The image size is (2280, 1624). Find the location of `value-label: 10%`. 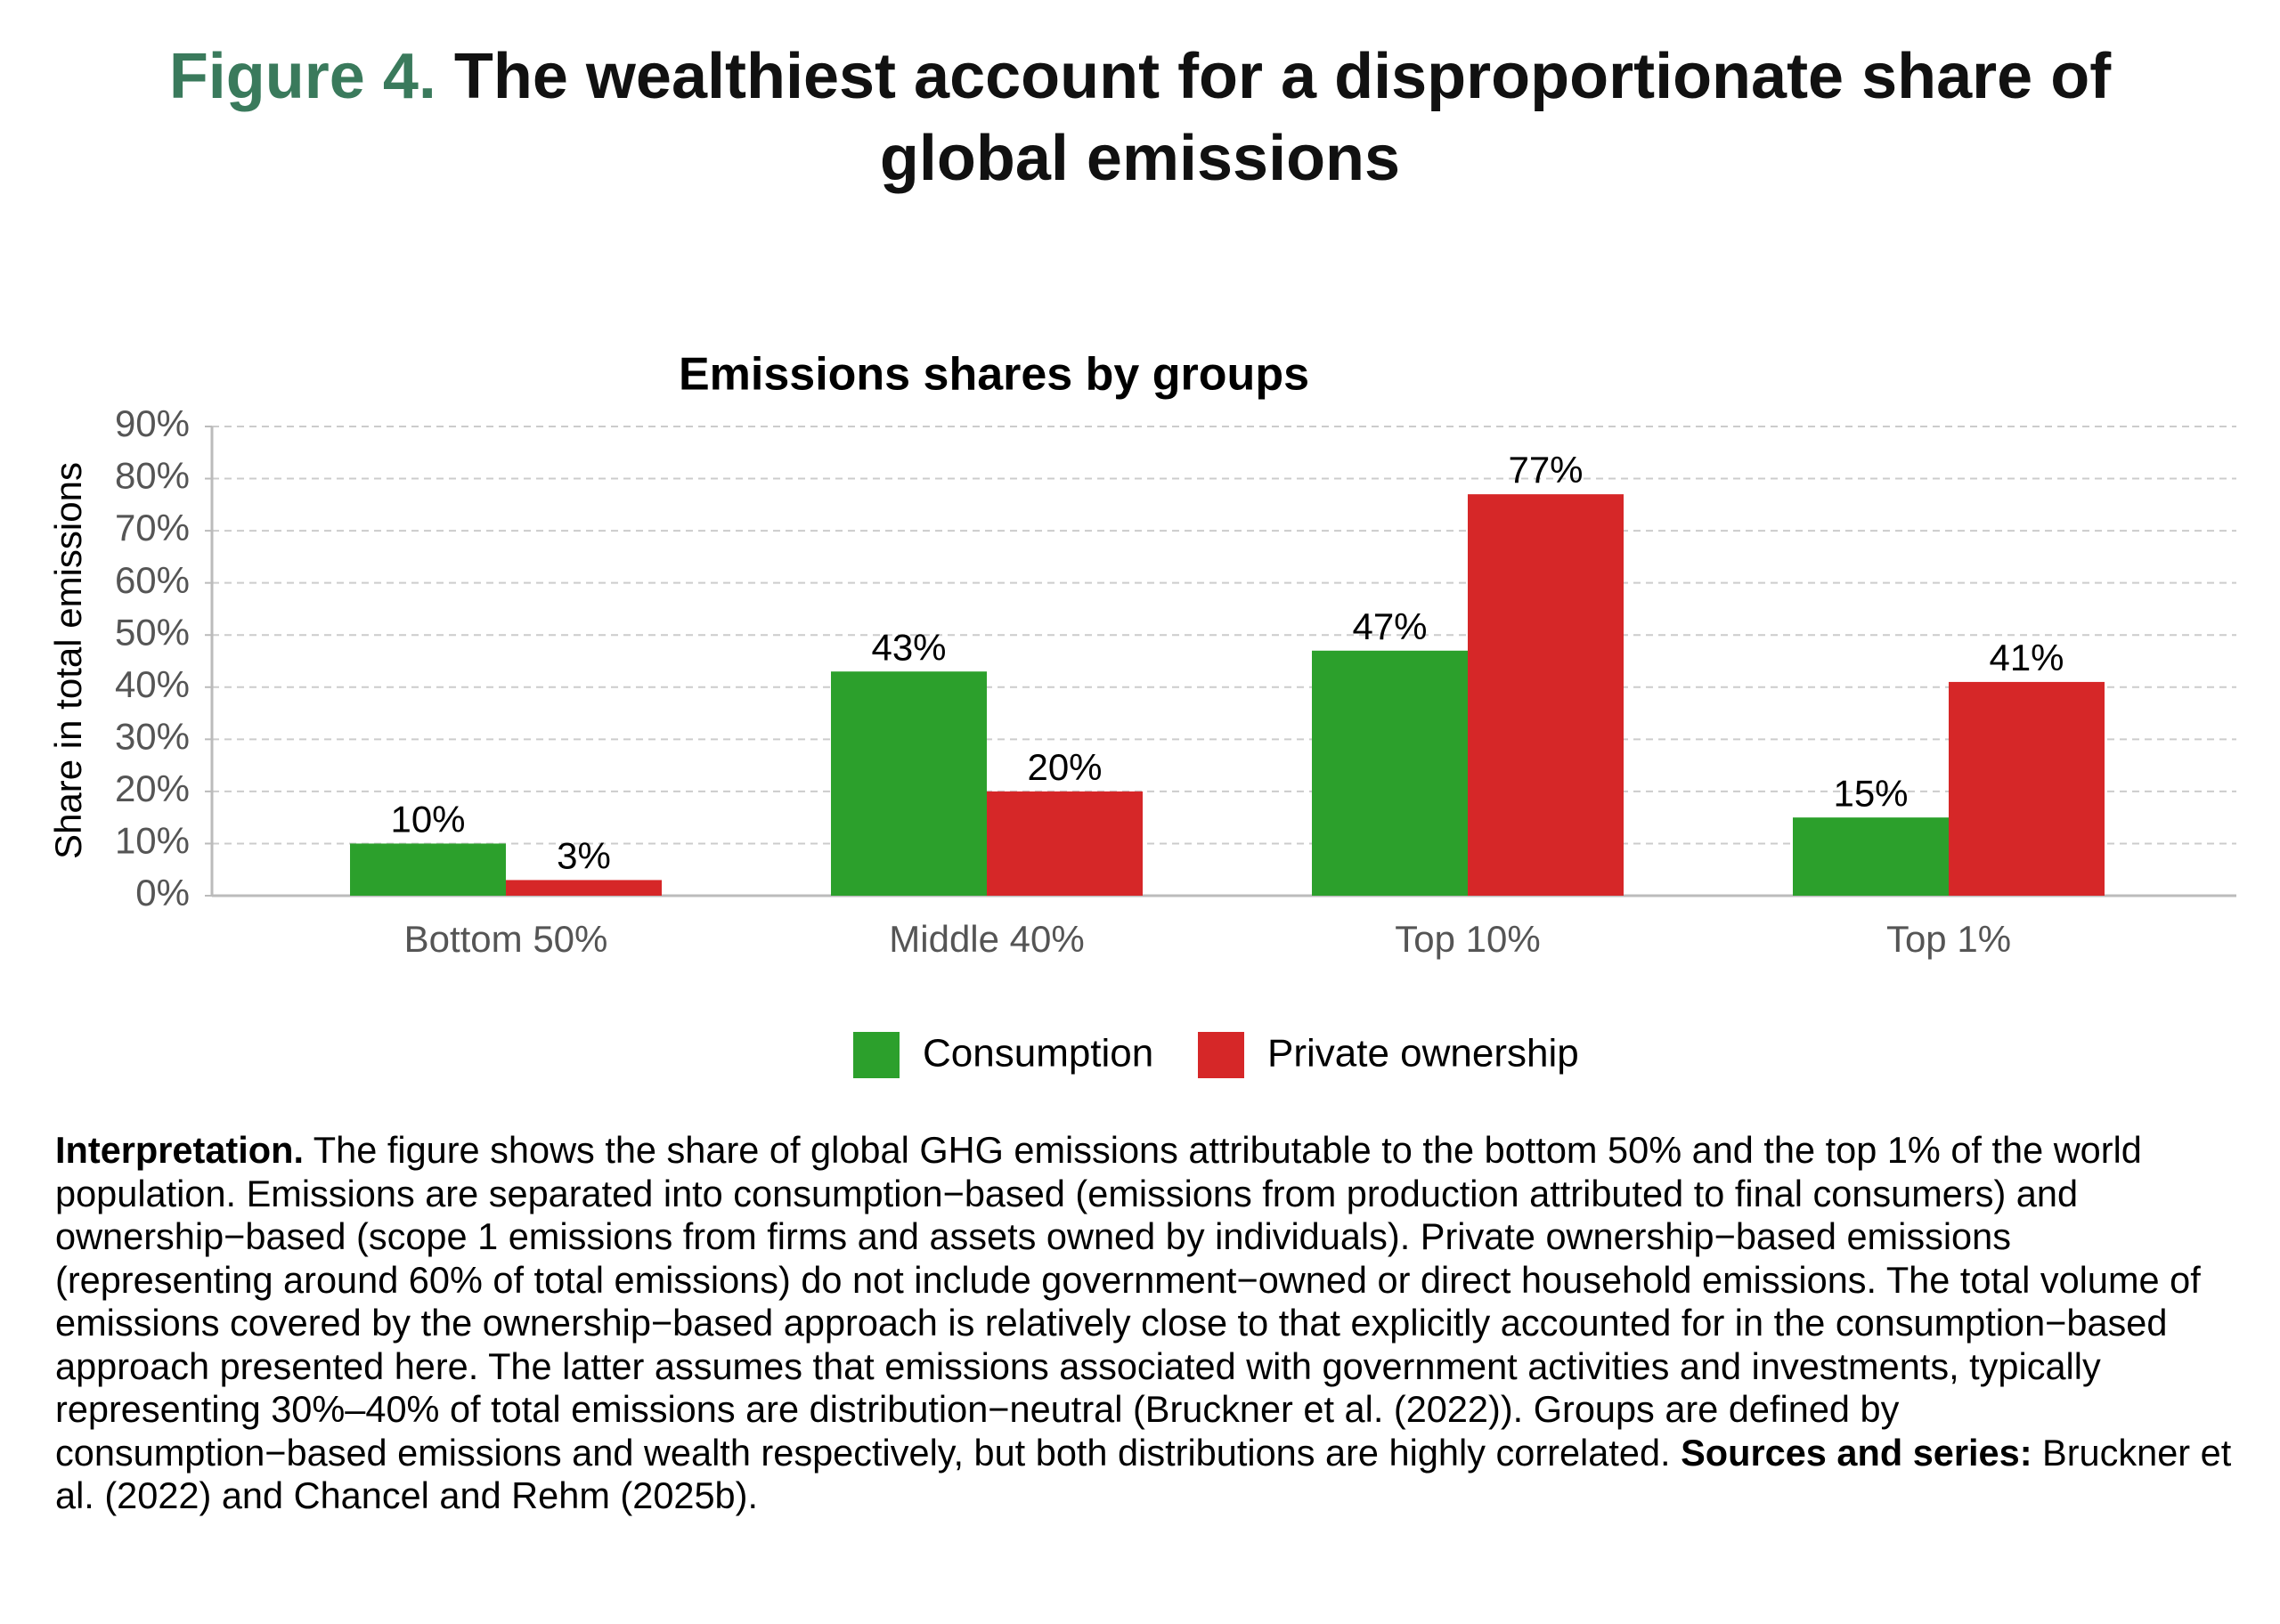

value-label: 10% is located at coordinates (427, 819).